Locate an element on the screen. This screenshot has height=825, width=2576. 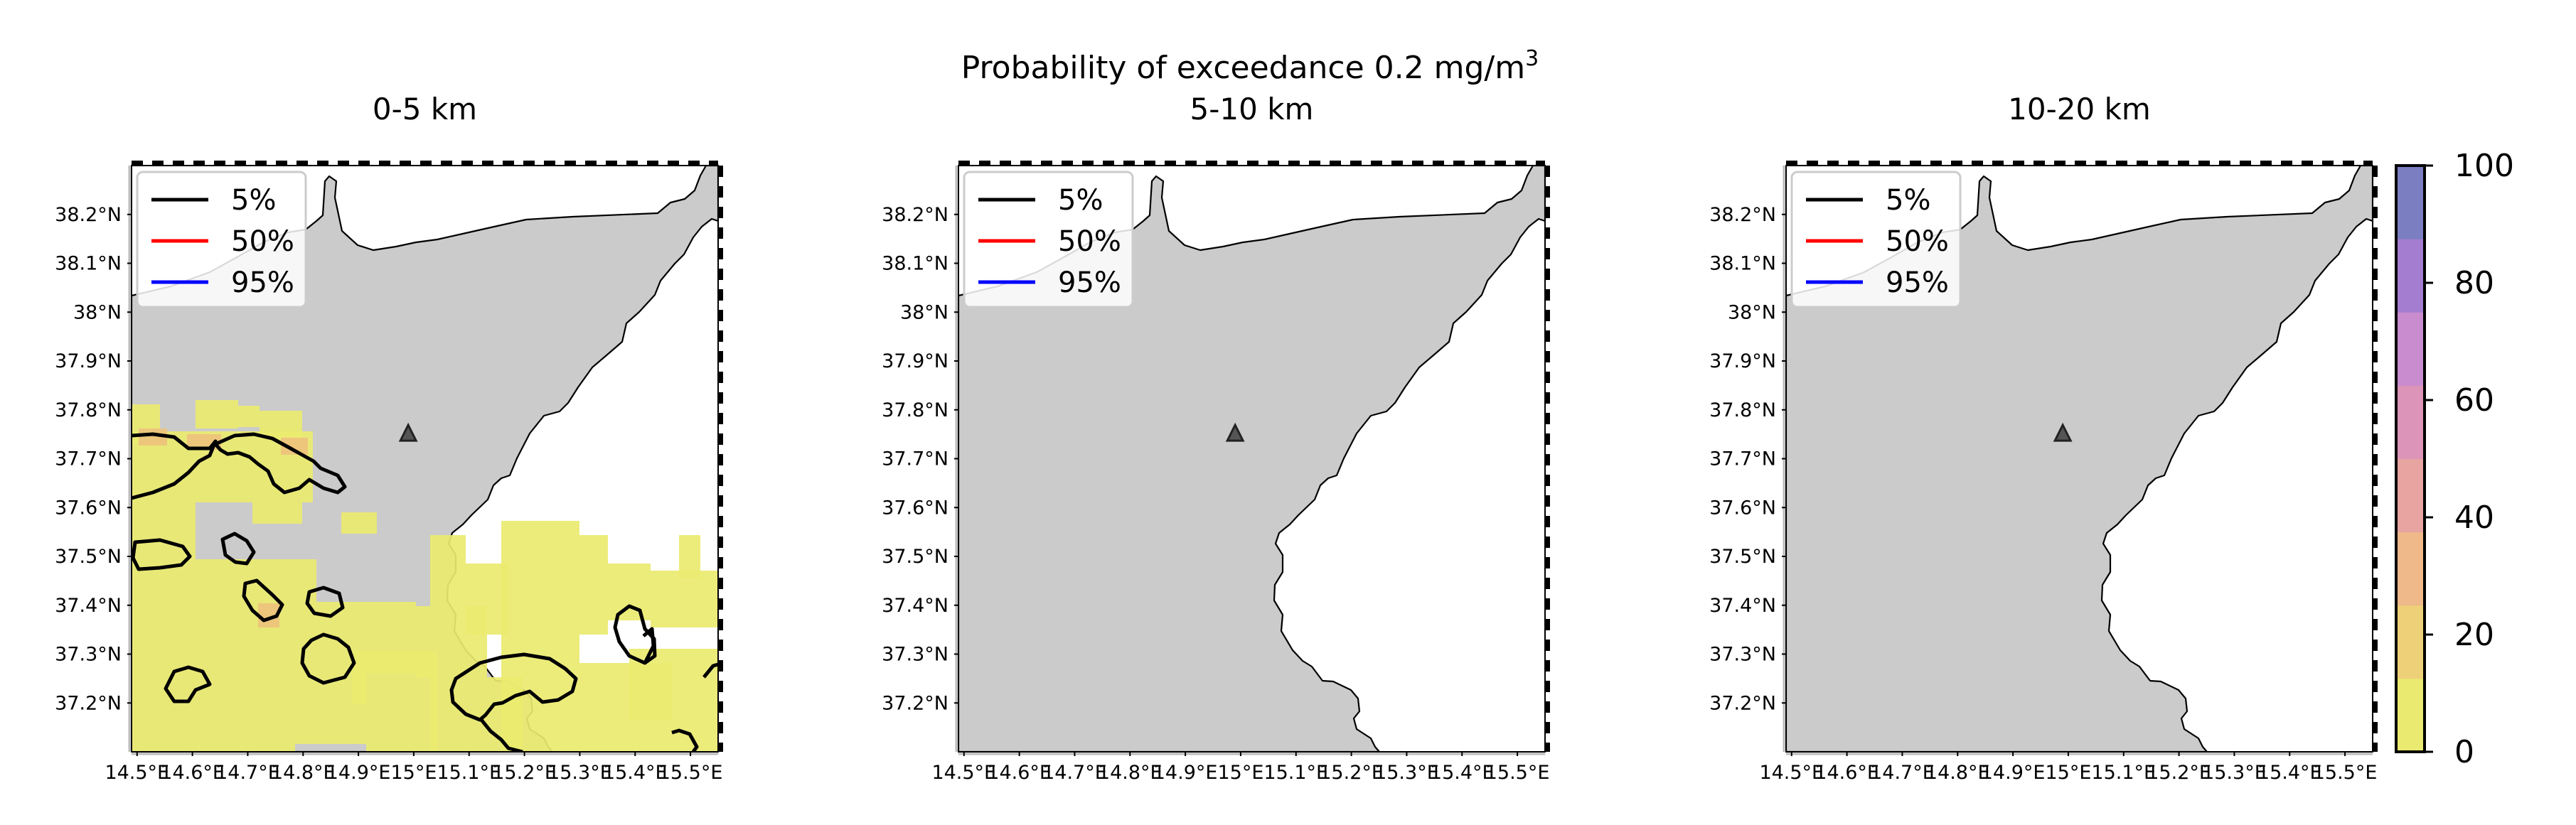
colorbar-tick-label: 0 is located at coordinates (2464, 752).